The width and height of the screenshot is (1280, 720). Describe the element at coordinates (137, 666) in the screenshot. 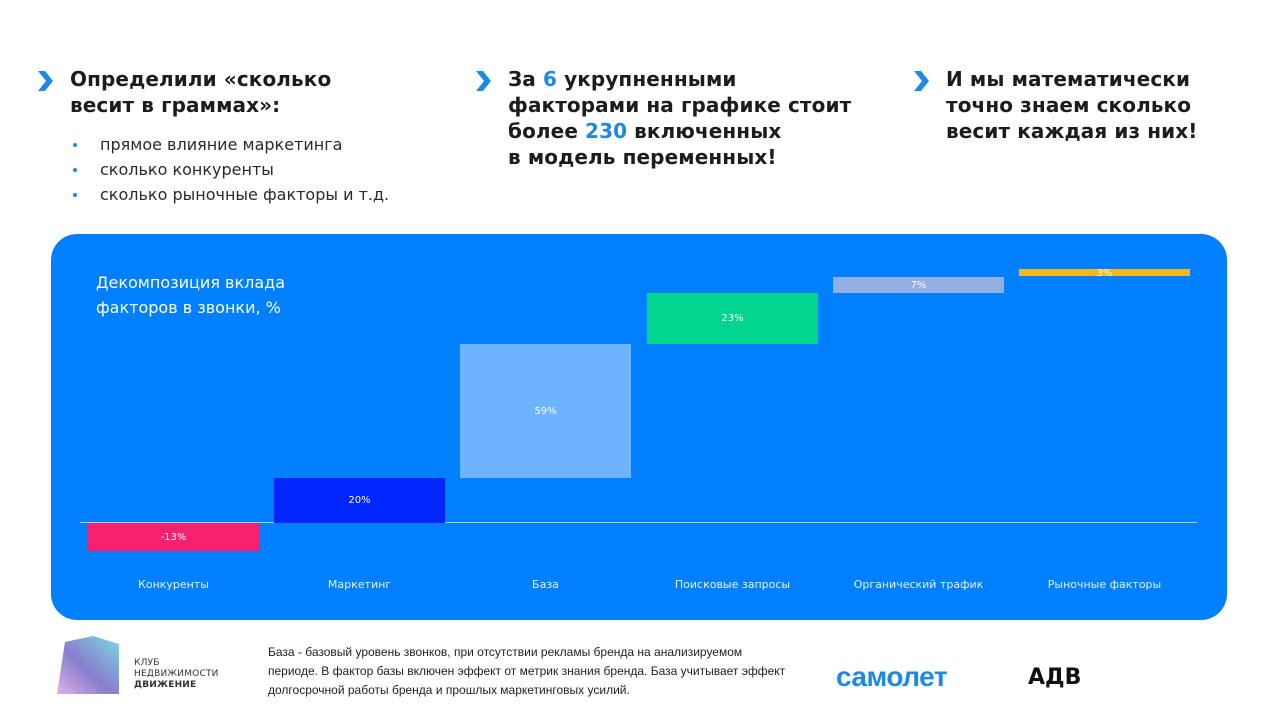

I see `club-logo: КЛУБ НЕДВИЖИМОСТИ ДВИЖЕНИЕ` at that location.